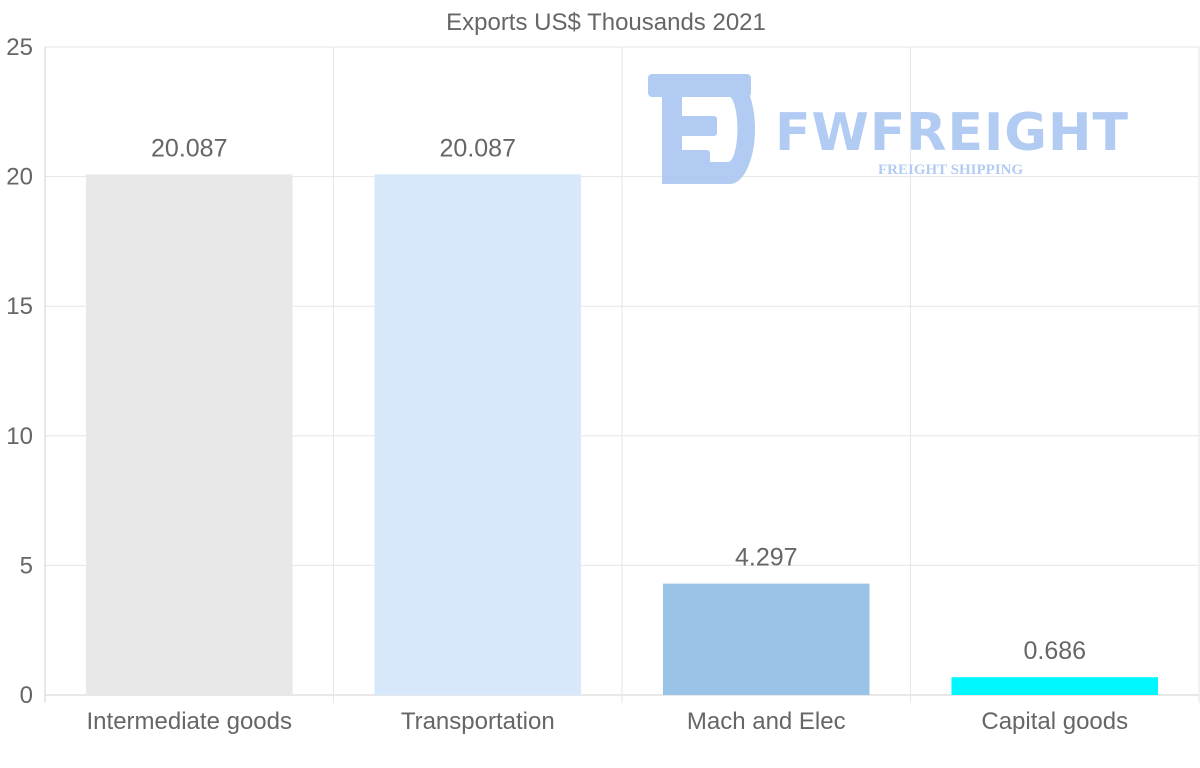 Image resolution: width=1200 pixels, height=768 pixels. I want to click on y-axis: 0 5 10 15 20 25, so click(19, 371).